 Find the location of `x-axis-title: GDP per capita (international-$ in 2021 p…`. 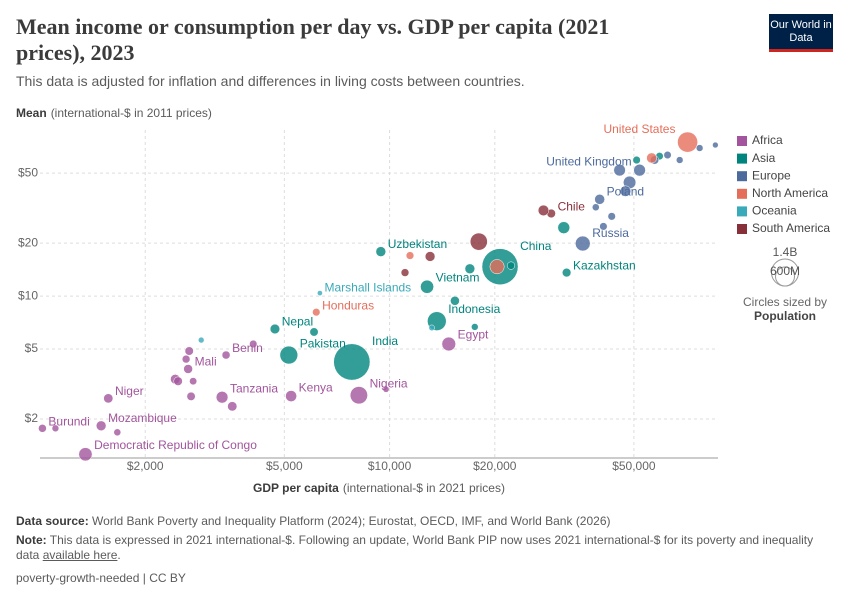

x-axis-title: GDP per capita (international-$ in 2021 p… is located at coordinates (379, 488).